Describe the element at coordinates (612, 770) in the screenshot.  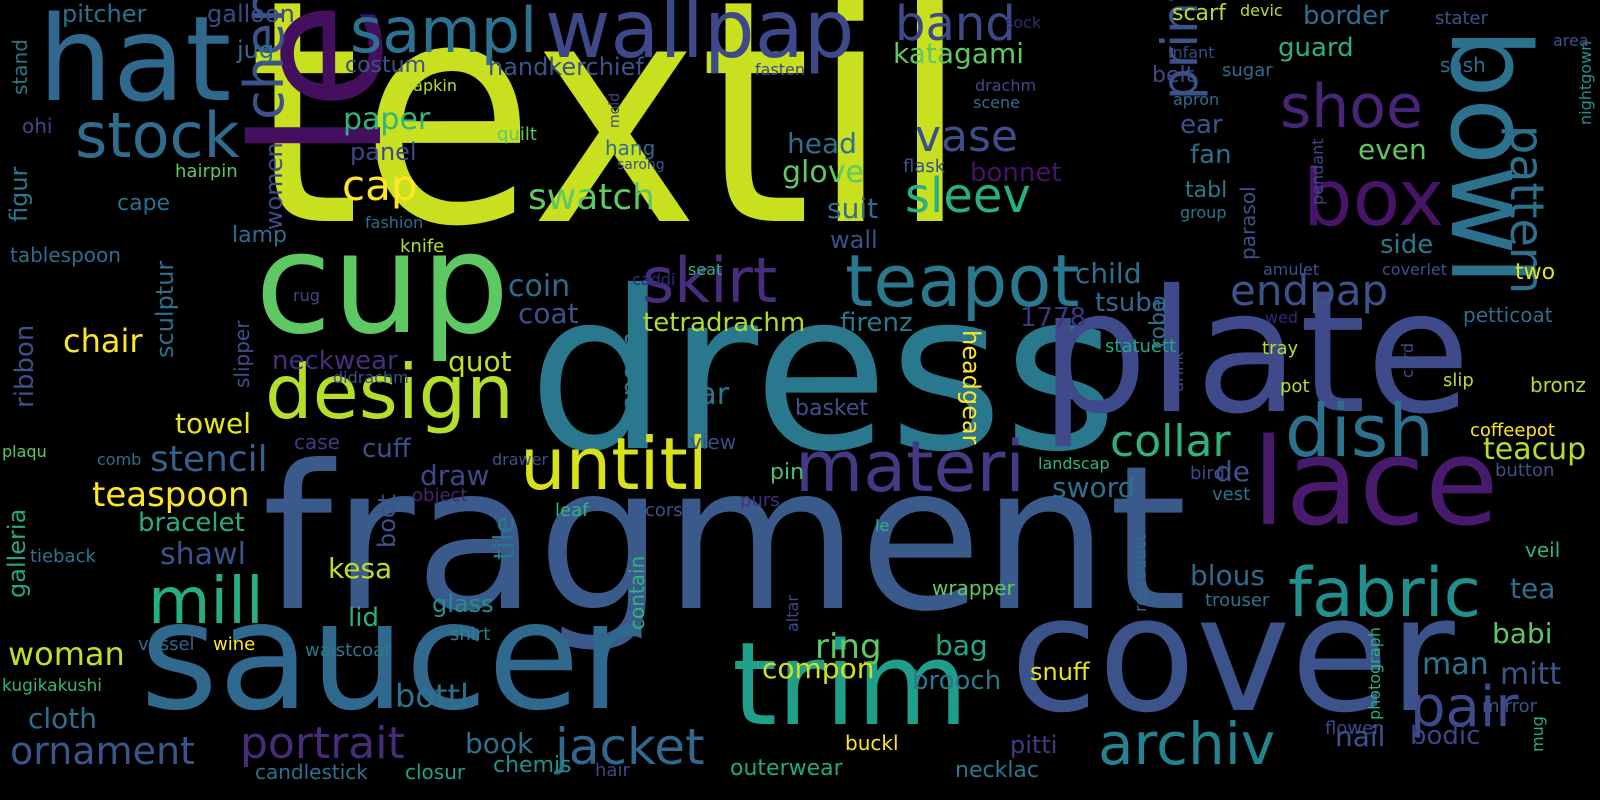
I see `word: hair` at that location.